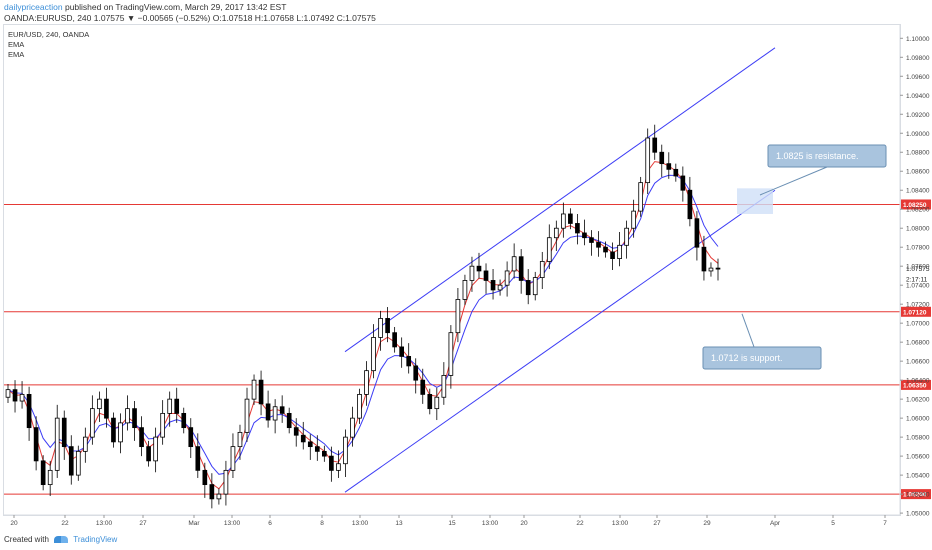  What do you see at coordinates (95, 539) in the screenshot?
I see `tradingview-link: TradingView` at bounding box center [95, 539].